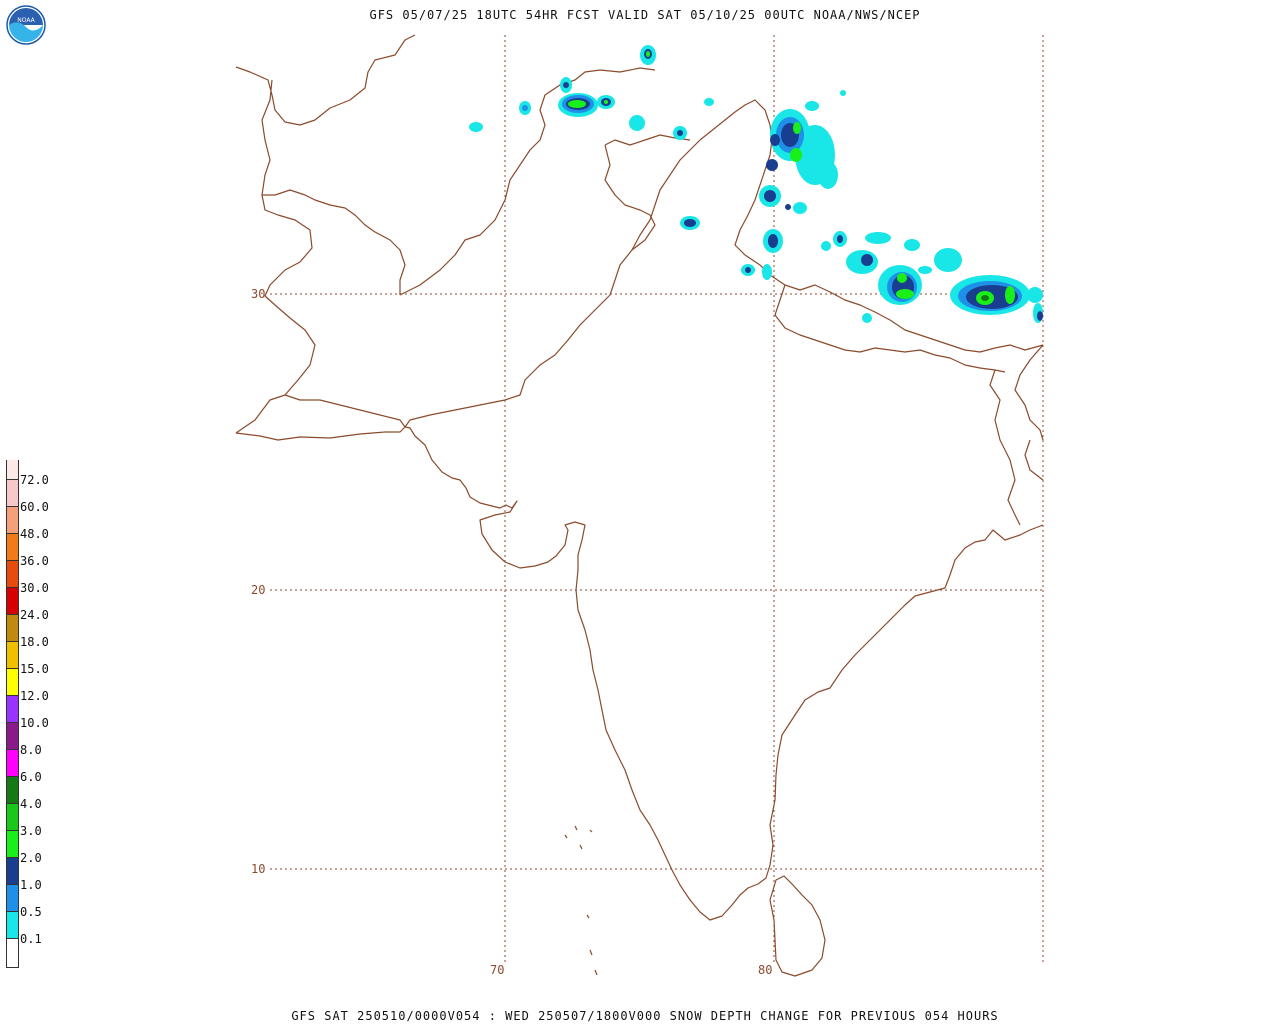 Image resolution: width=1280 pixels, height=1024 pixels. Describe the element at coordinates (31, 858) in the screenshot. I see `legend-label: 2.0` at that location.